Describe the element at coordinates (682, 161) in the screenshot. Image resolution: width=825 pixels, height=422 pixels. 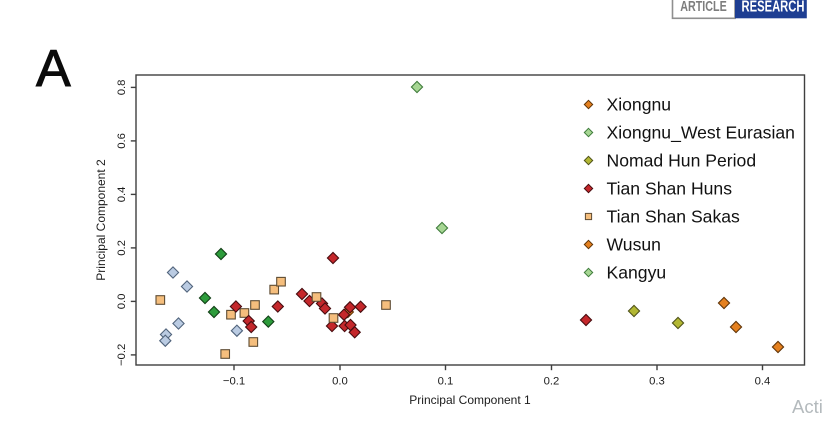
I see `svg-text: Nomad Hun Period` at that location.